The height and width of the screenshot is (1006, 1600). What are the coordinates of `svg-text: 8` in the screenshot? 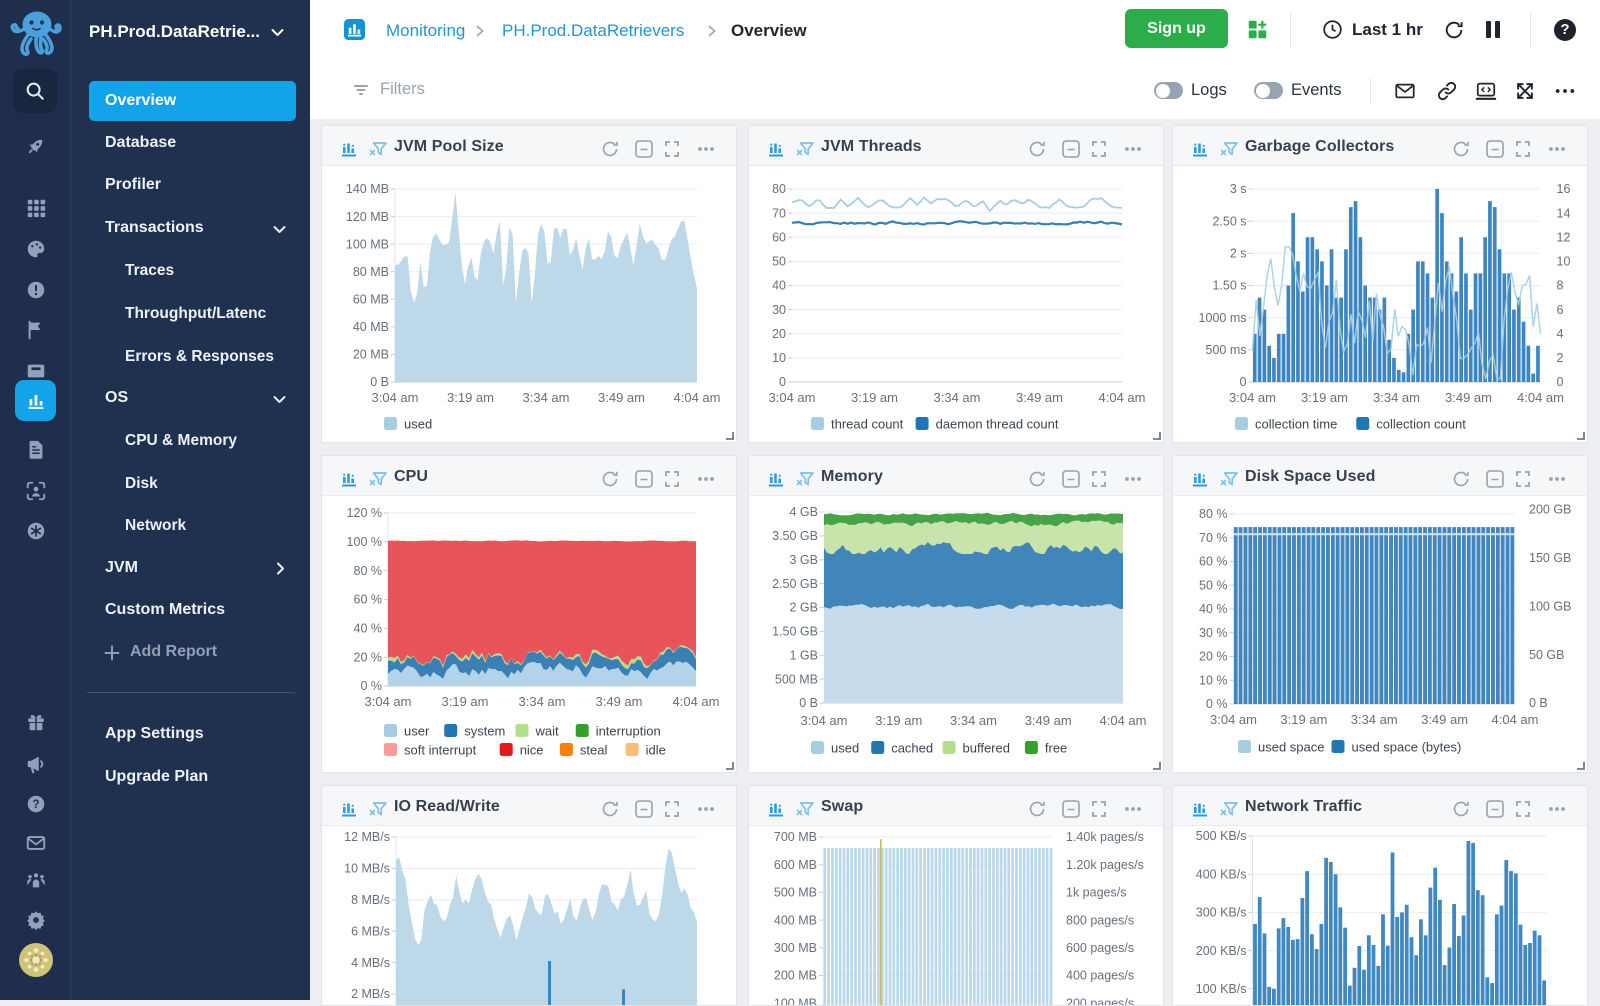 It's located at (1560, 286).